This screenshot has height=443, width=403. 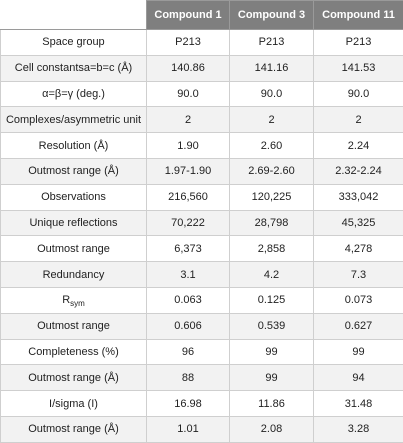 I want to click on table-cell: 3.28, so click(x=358, y=429).